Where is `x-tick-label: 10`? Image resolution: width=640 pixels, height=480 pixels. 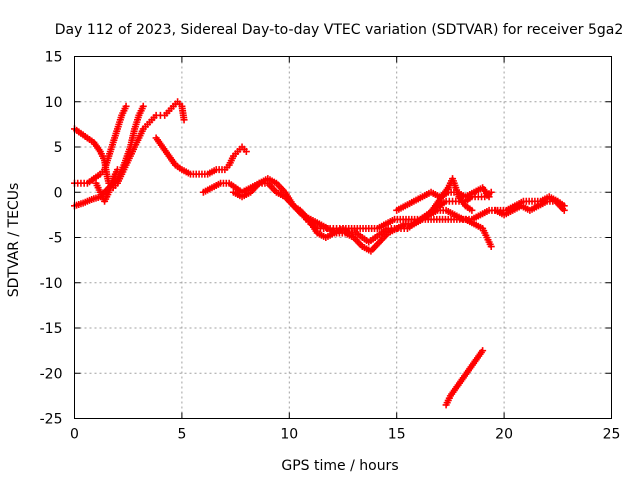
x-tick-label: 10 is located at coordinates (289, 435).